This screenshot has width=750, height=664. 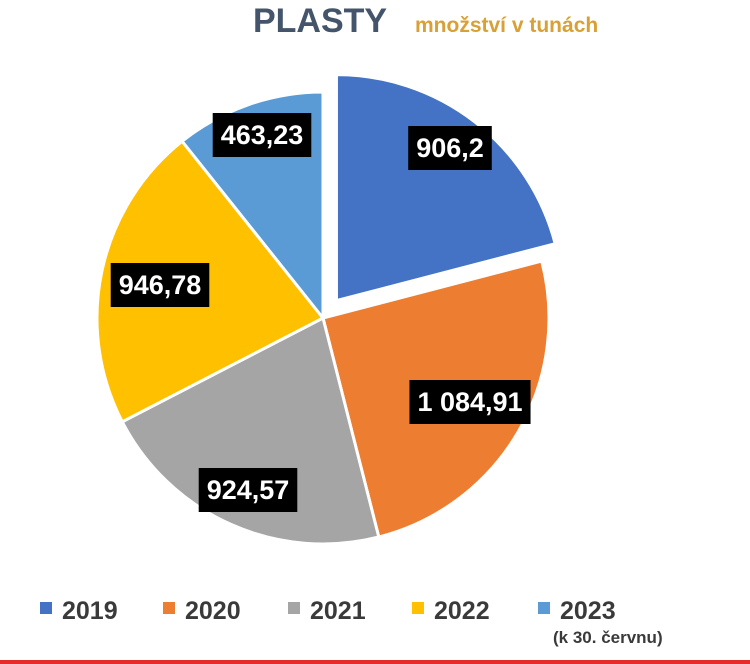 I want to click on pie-slice-2021, so click(x=250, y=430).